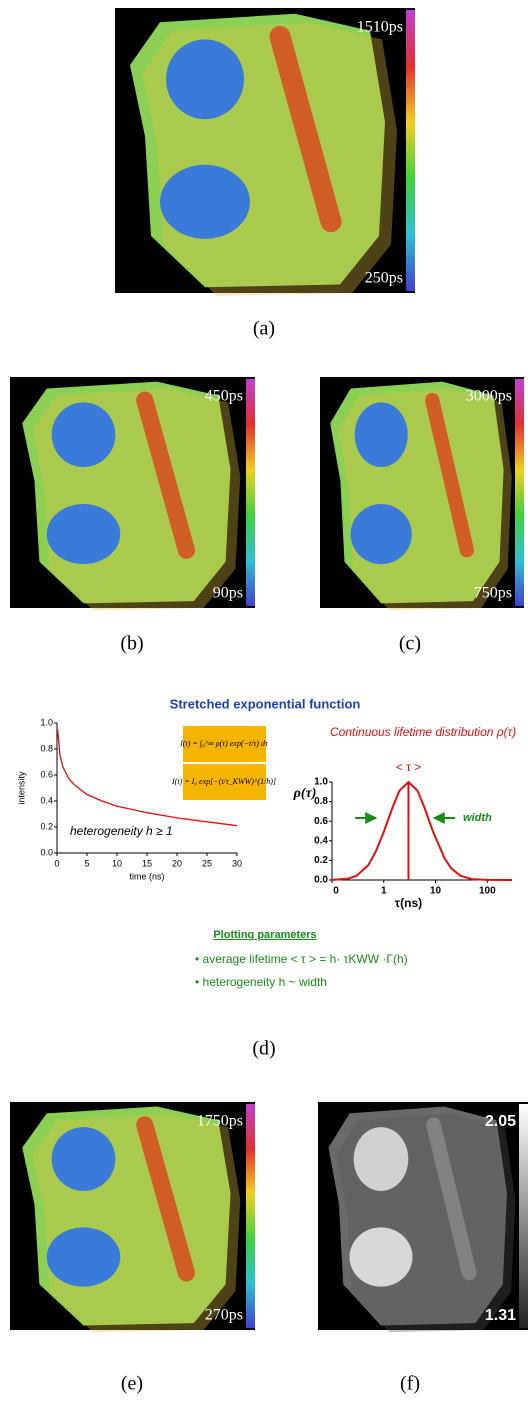 This screenshot has width=528, height=1423. I want to click on formula: I(t) = ∫₀^∞ ρ(τ) exp(−t/τ) dτ, so click(224, 743).